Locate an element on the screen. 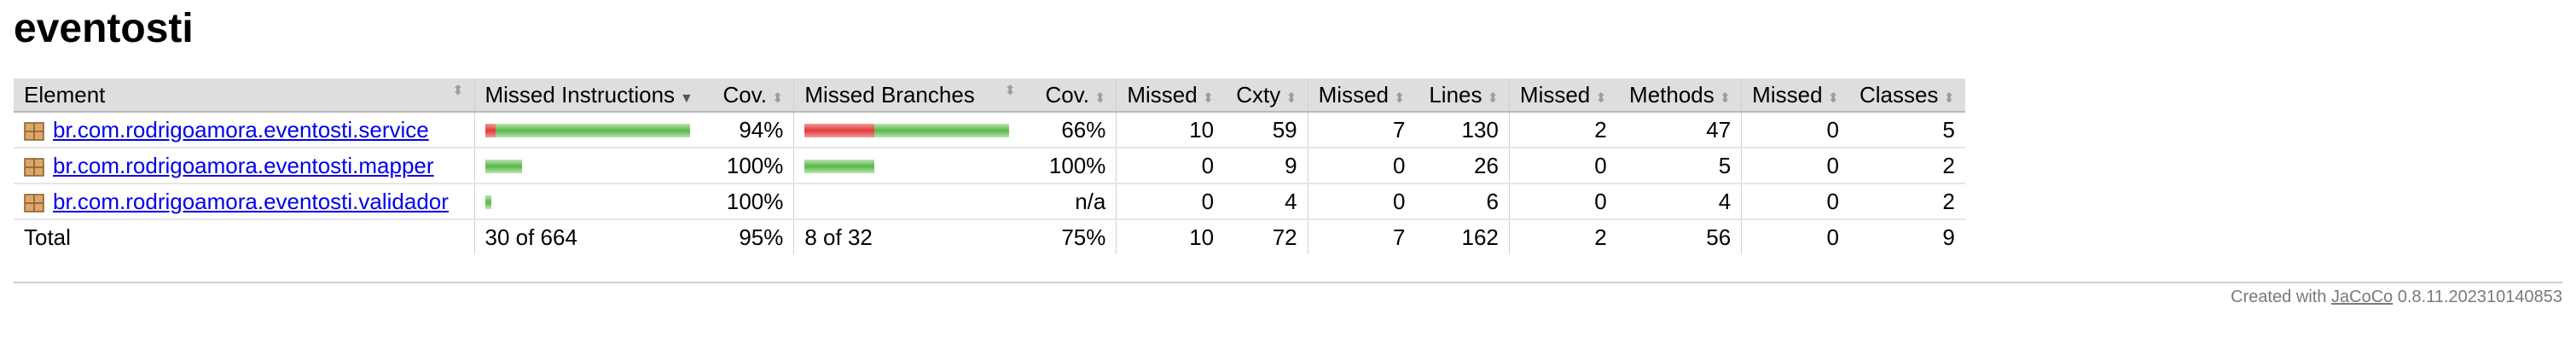 The width and height of the screenshot is (2576, 355). total-missed-cxty: 10 is located at coordinates (1170, 236).